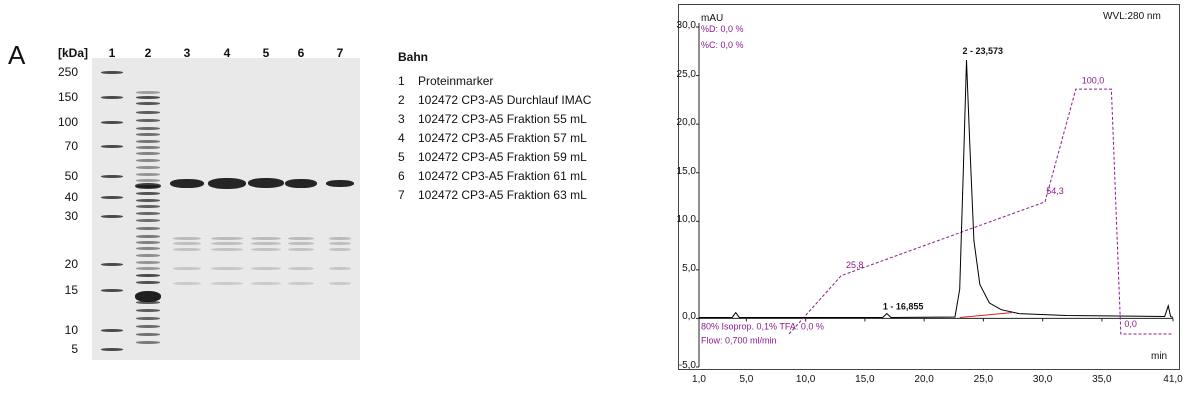 The width and height of the screenshot is (1192, 400). I want to click on solvent-info: 80% Isoprop. 0,1% TFA: 0,0 %, so click(762, 326).